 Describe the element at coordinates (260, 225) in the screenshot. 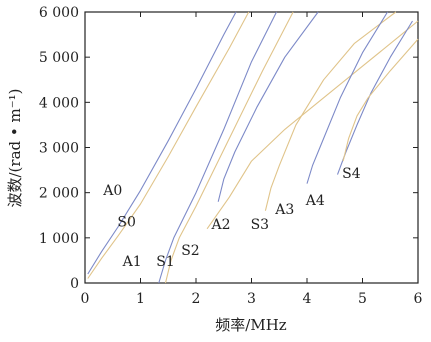

I see `curve-label-s3: S3` at that location.